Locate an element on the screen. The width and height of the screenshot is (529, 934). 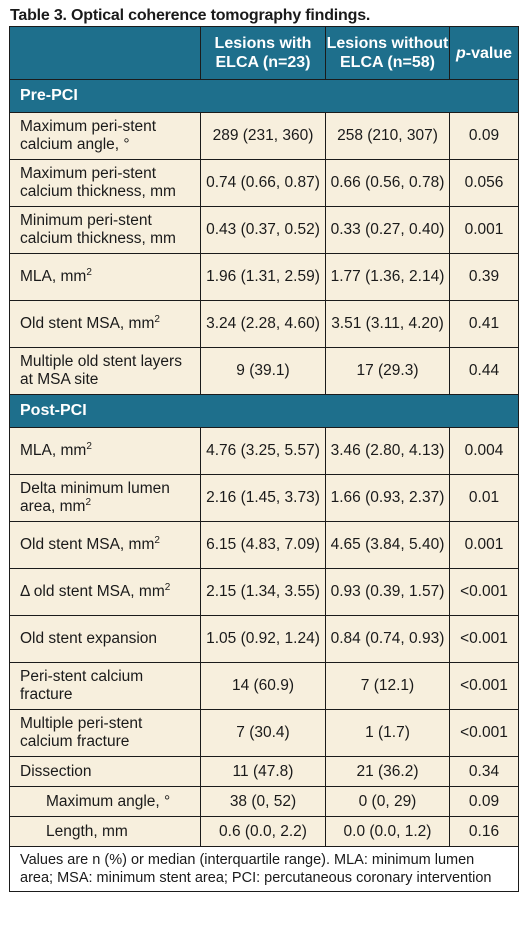
value-with-elca: 289 (231, 360) is located at coordinates (263, 136).